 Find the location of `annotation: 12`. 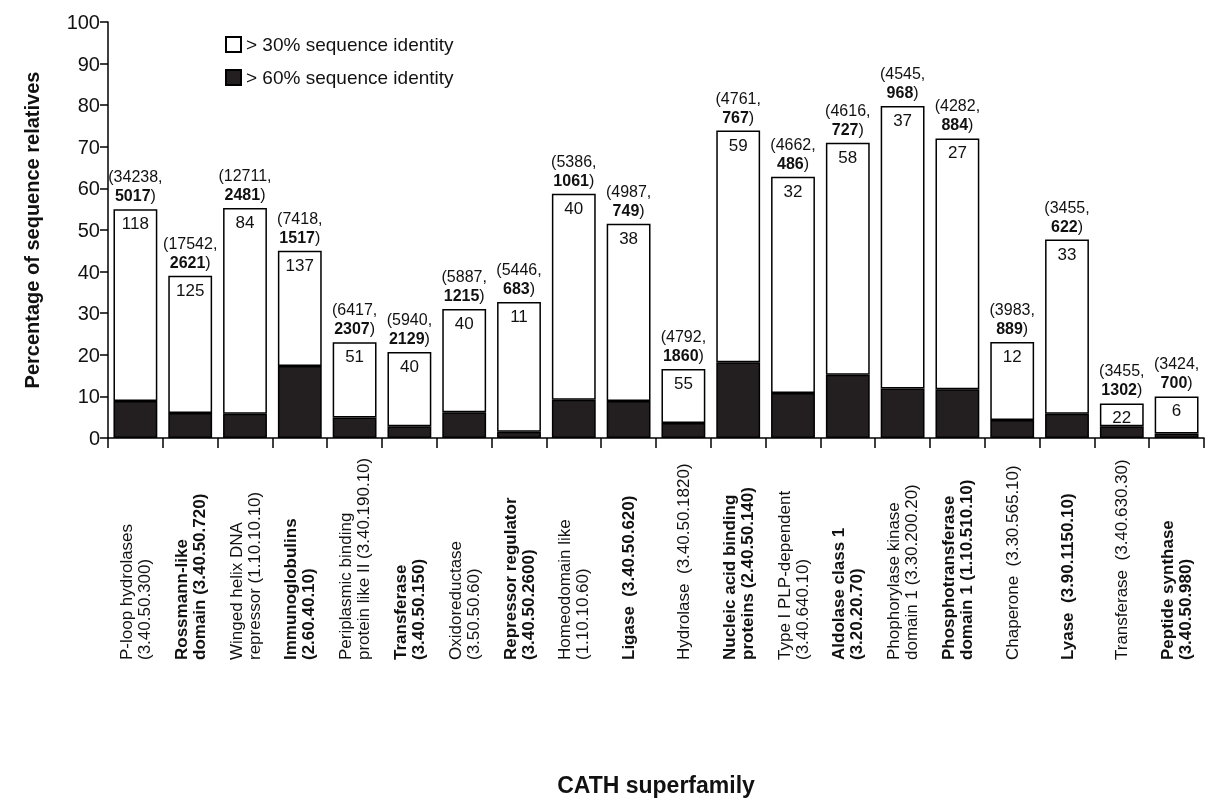

annotation: 12 is located at coordinates (1012, 356).